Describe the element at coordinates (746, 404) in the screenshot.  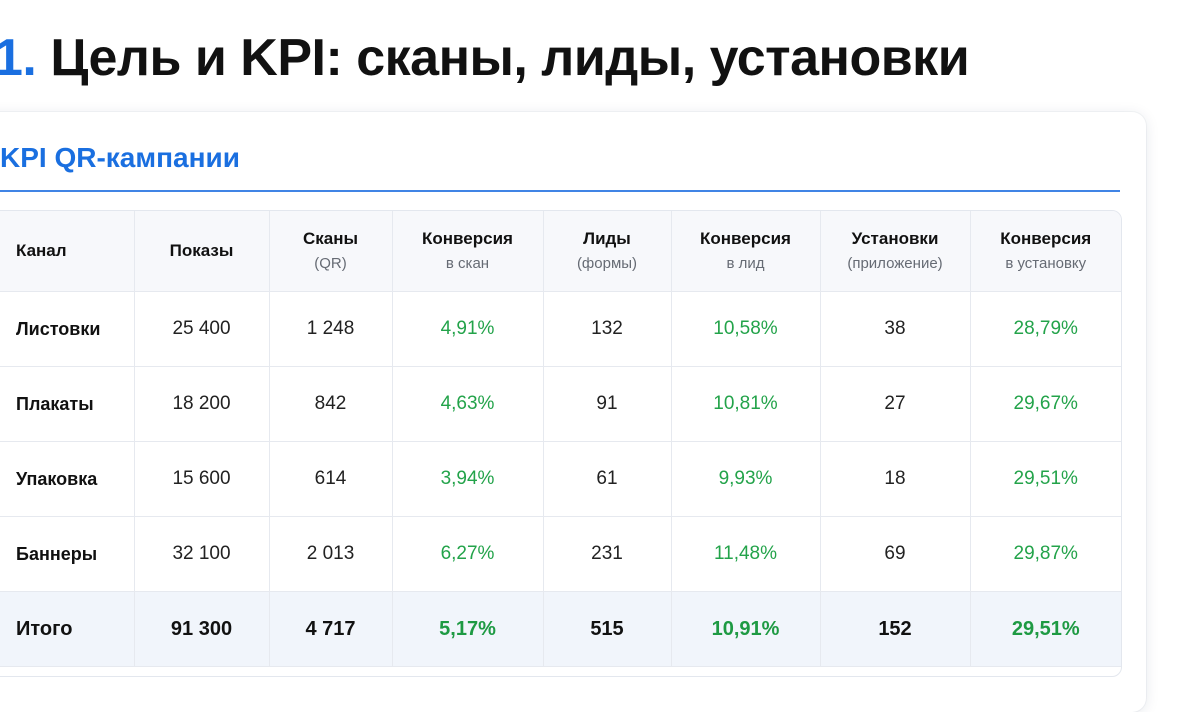
I see `cell-lead-conversion: 10,81%` at that location.